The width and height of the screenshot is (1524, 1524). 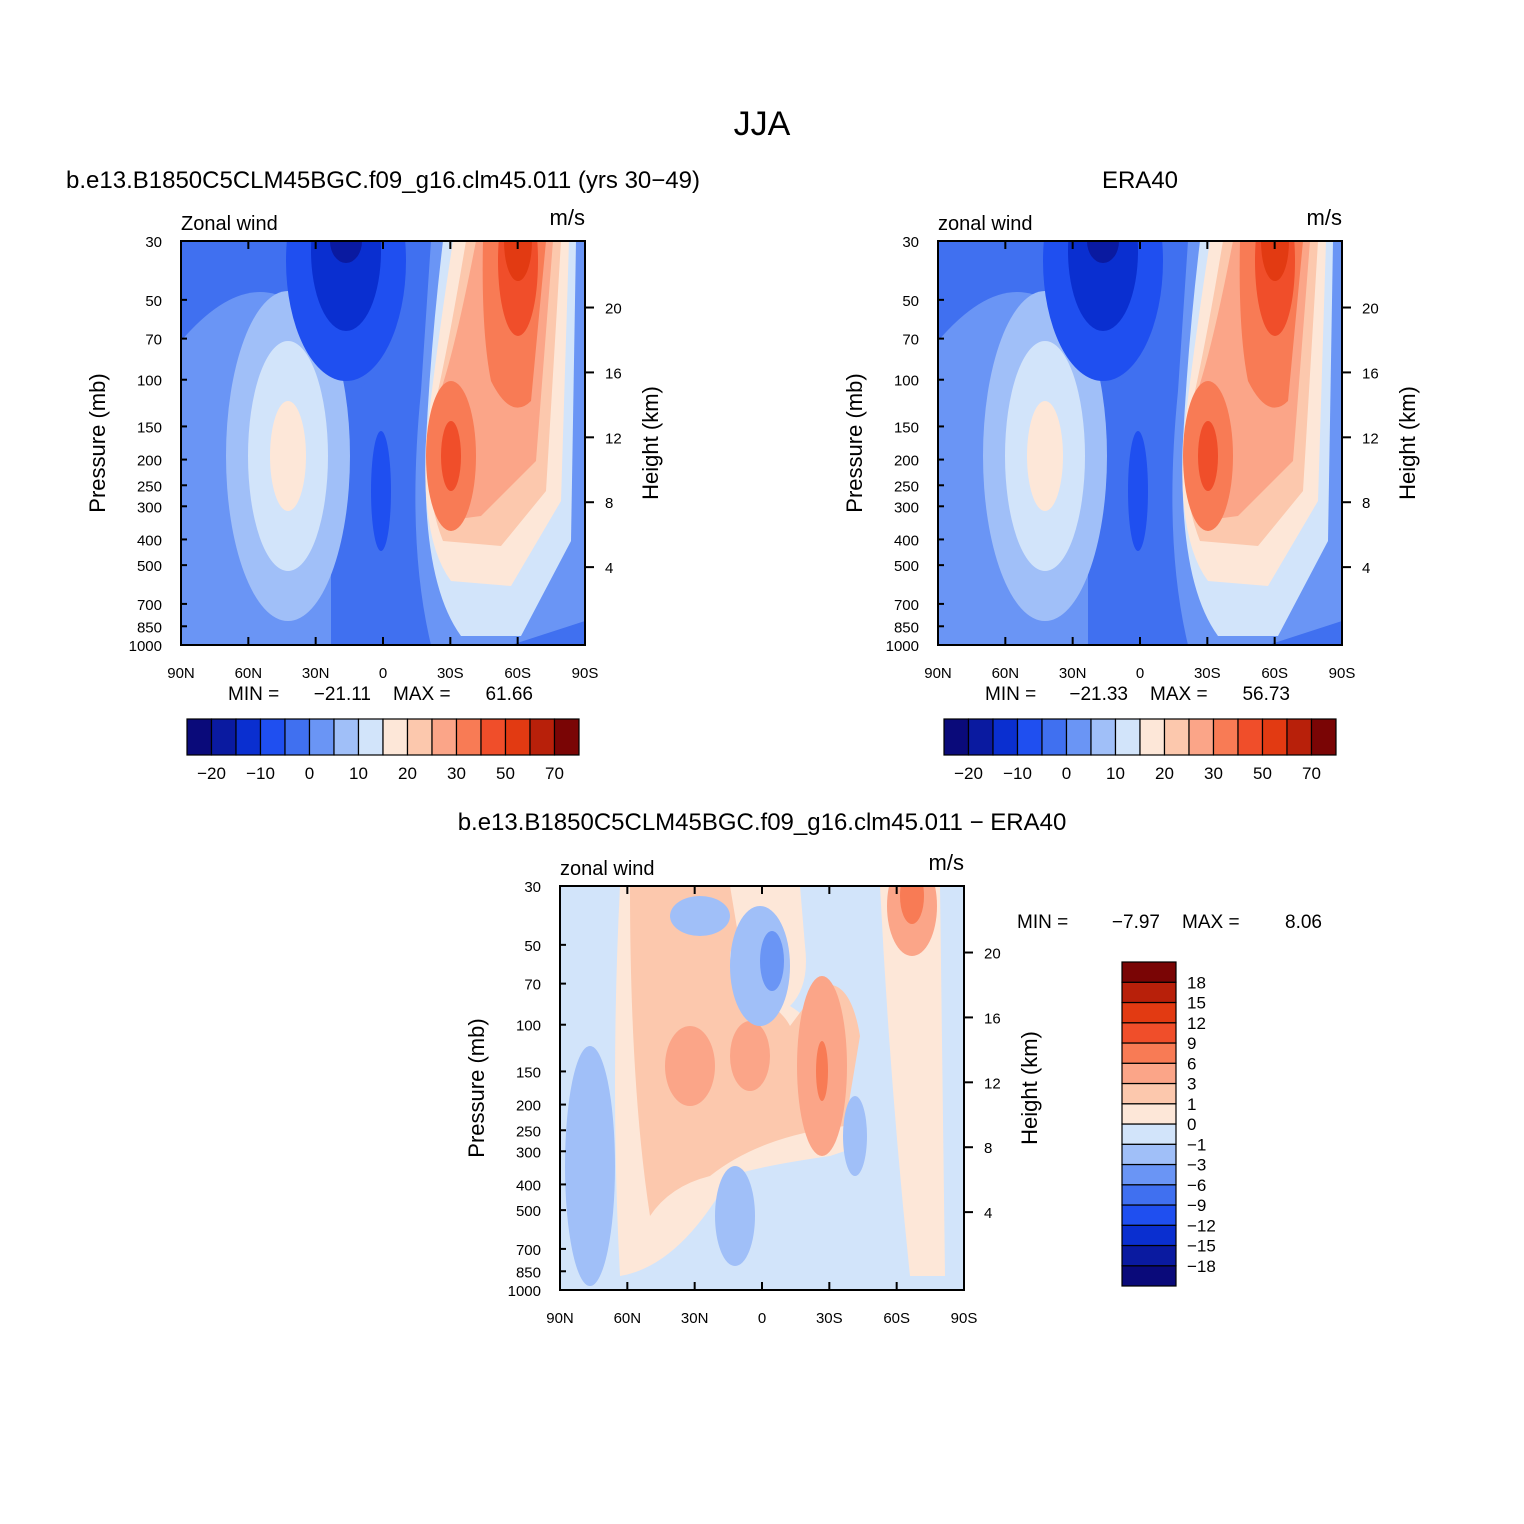 I want to click on colorbar-label: 1, so click(x=1191, y=1104).